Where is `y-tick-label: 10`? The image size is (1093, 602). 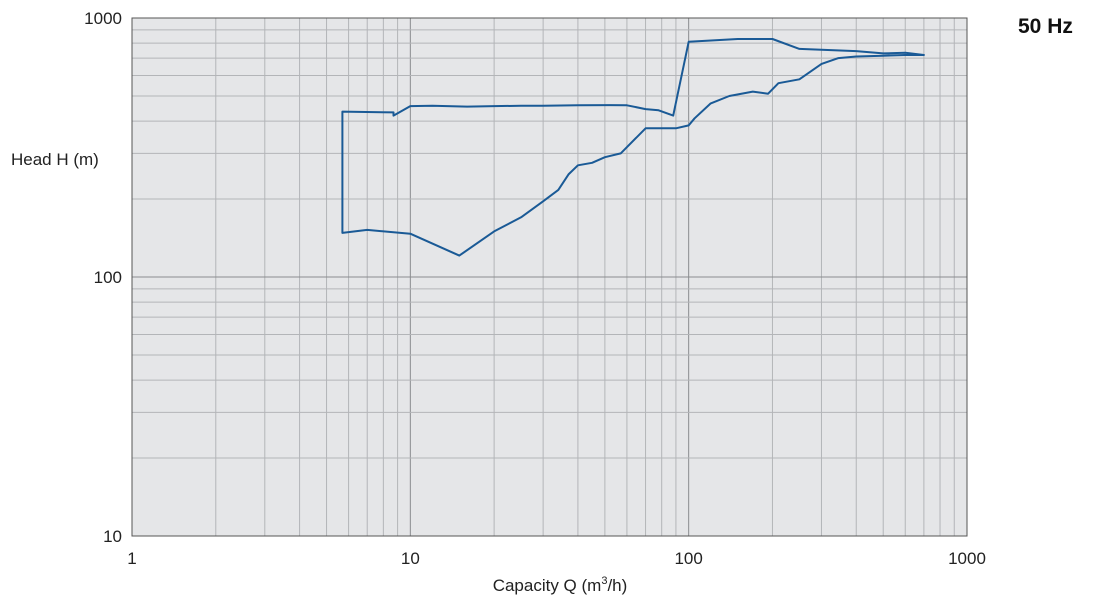 y-tick-label: 10 is located at coordinates (112, 536).